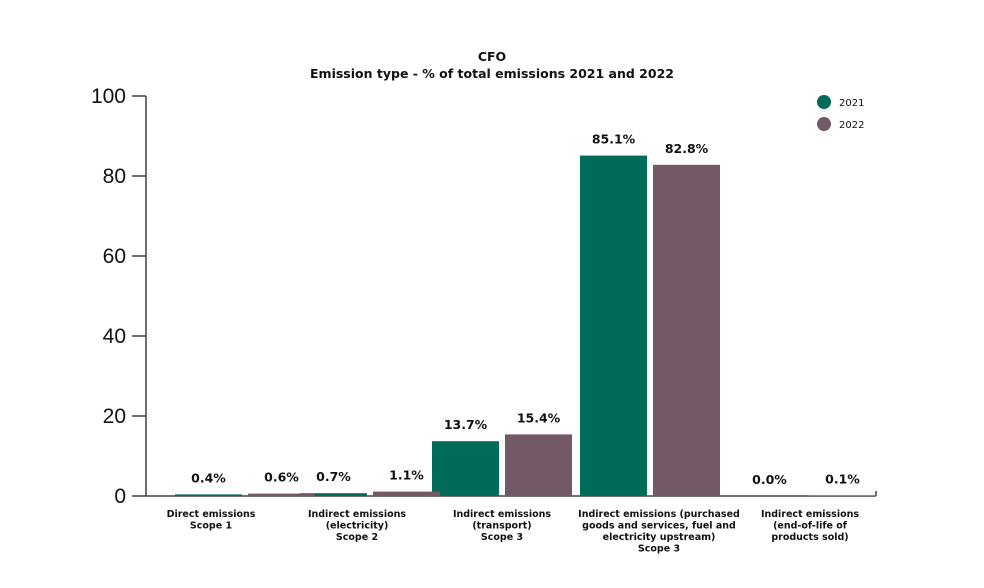 The image size is (984, 588). Describe the element at coordinates (357, 526) in the screenshot. I see `category-label: Indirect emissions (electricity) Scope 2` at that location.